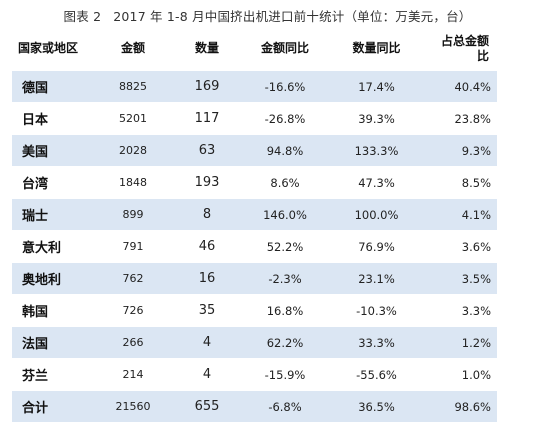 Image resolution: width=535 pixels, height=422 pixels. What do you see at coordinates (133, 279) in the screenshot?
I see `cell-amount: 762` at bounding box center [133, 279].